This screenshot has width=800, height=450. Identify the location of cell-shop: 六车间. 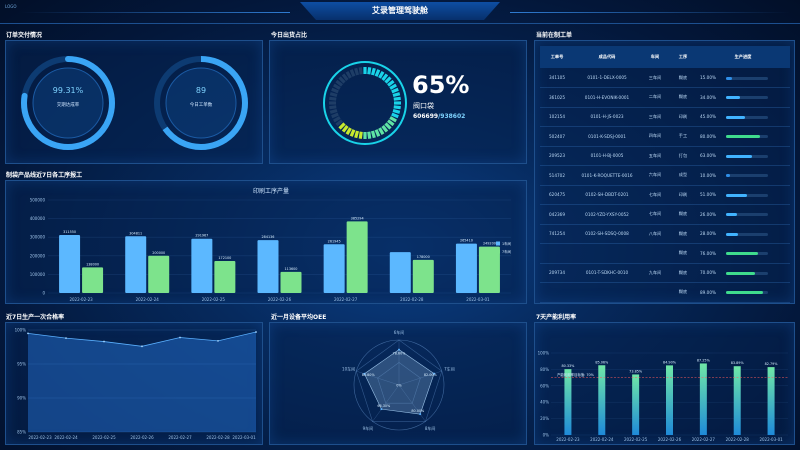
(655, 175).